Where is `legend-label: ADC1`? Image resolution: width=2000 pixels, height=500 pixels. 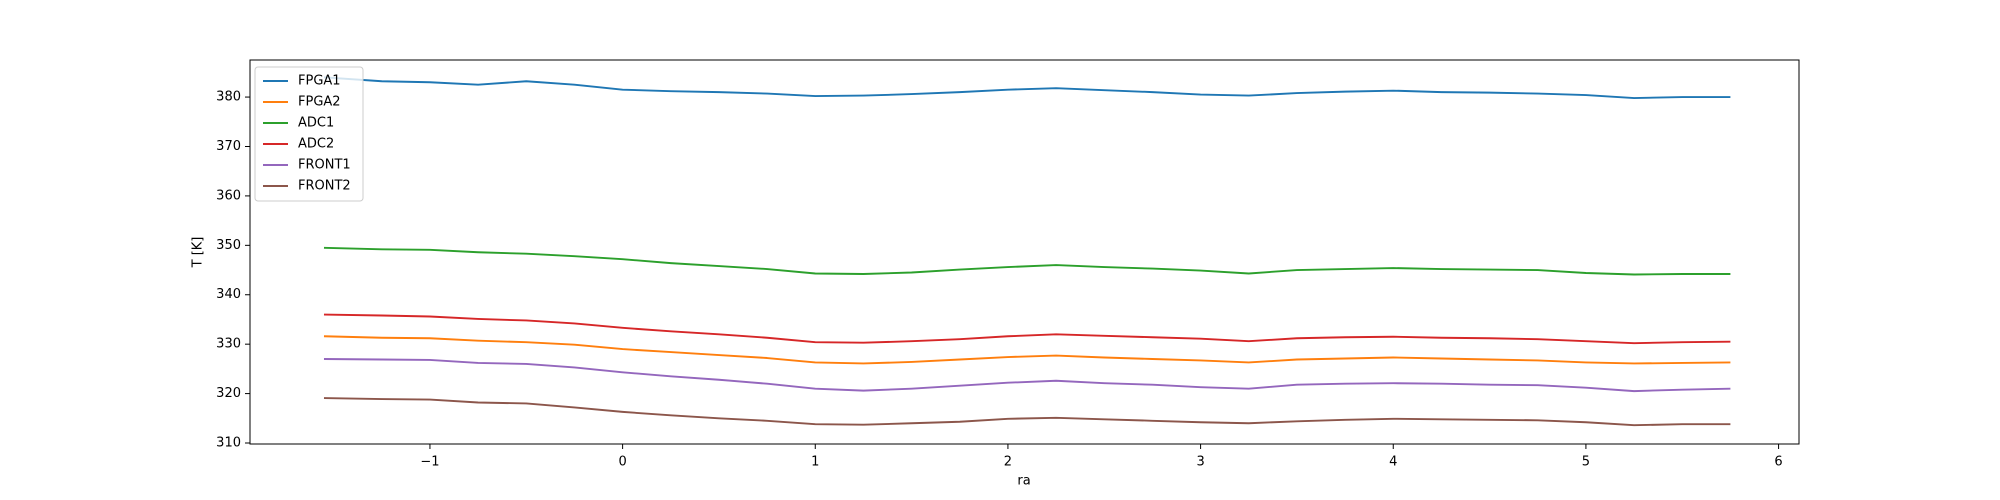 legend-label: ADC1 is located at coordinates (316, 123).